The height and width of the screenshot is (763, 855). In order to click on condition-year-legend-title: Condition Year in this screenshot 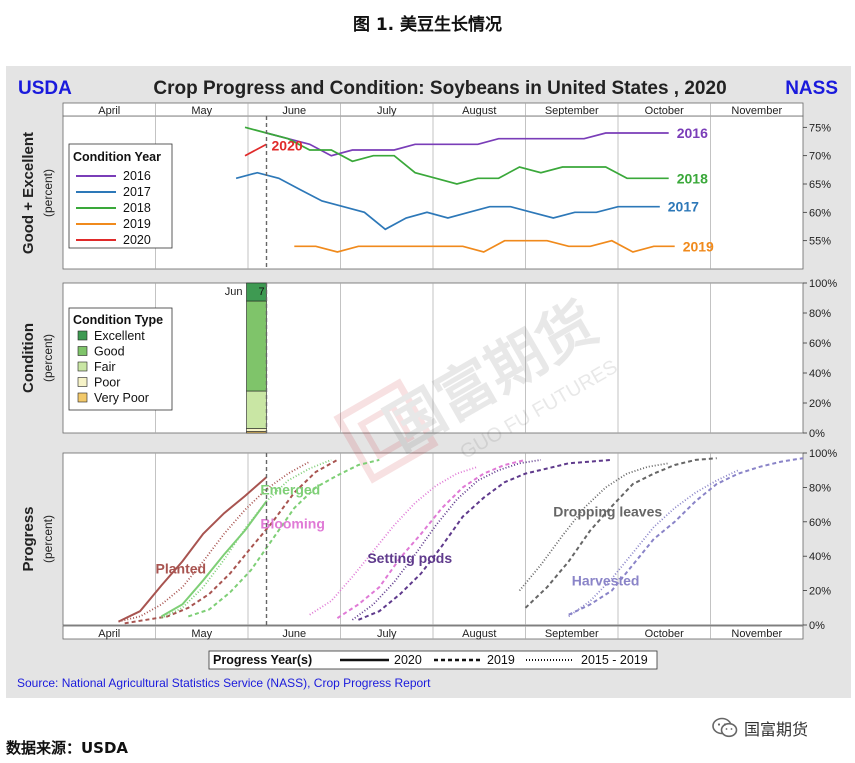, I will do `click(117, 157)`.